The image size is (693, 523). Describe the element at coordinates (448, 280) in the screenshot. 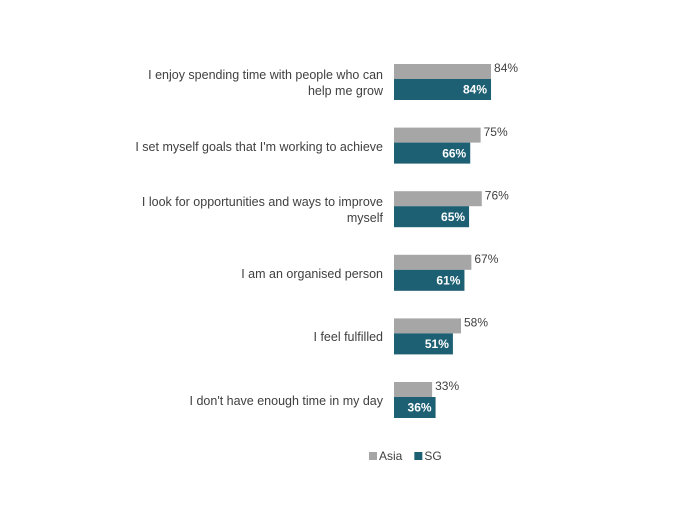

I see `value-label: 61%` at that location.